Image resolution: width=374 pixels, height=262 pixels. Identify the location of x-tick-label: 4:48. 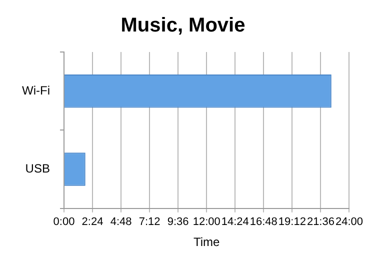
(121, 222).